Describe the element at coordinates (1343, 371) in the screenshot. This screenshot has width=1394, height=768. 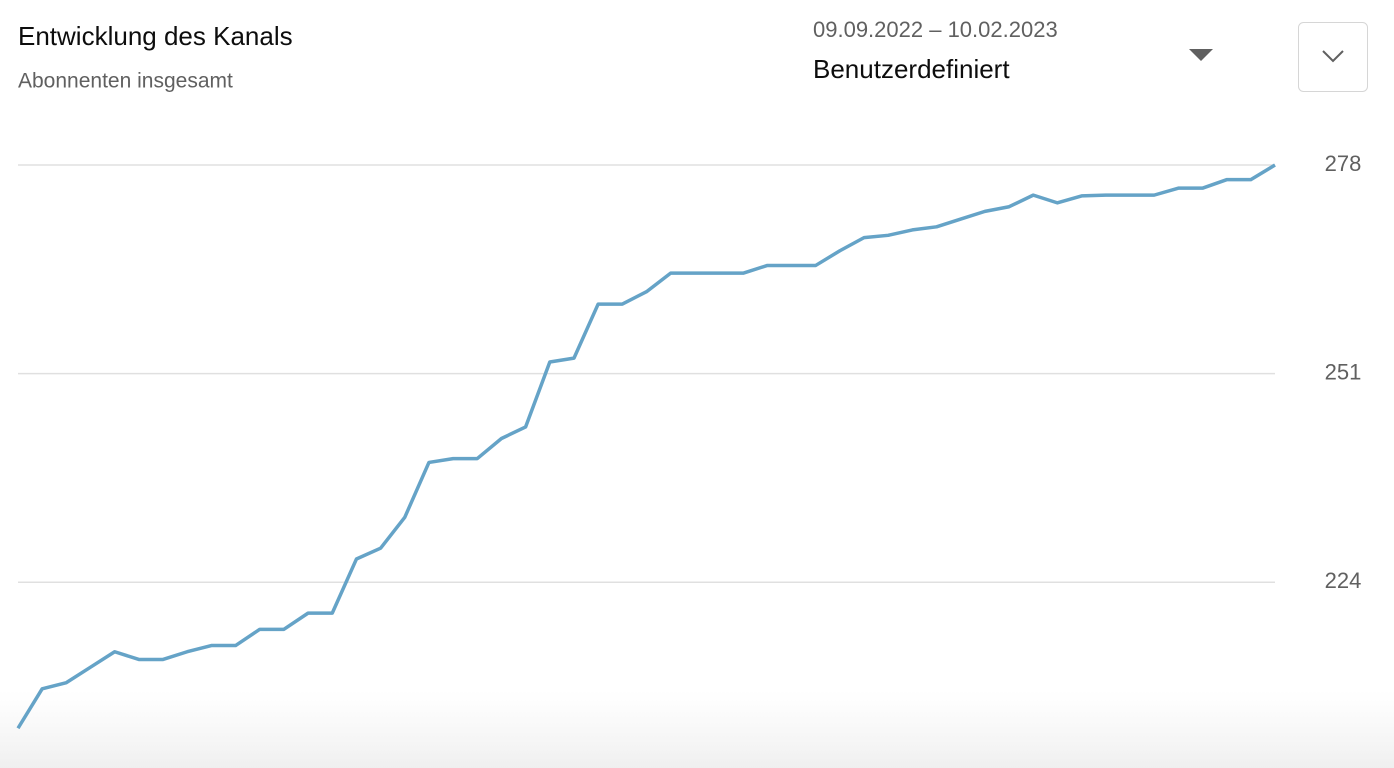
I see `y-tick-label: 251` at that location.